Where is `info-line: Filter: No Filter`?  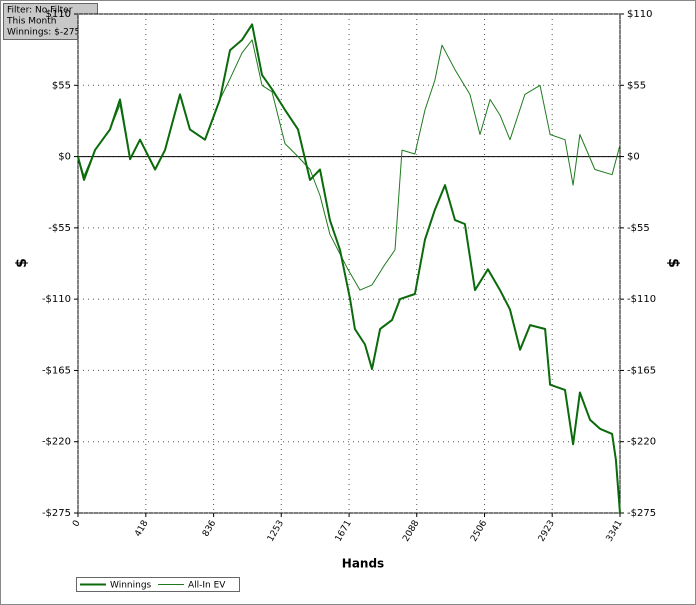
info-line: Filter: No Filter is located at coordinates (40, 11).